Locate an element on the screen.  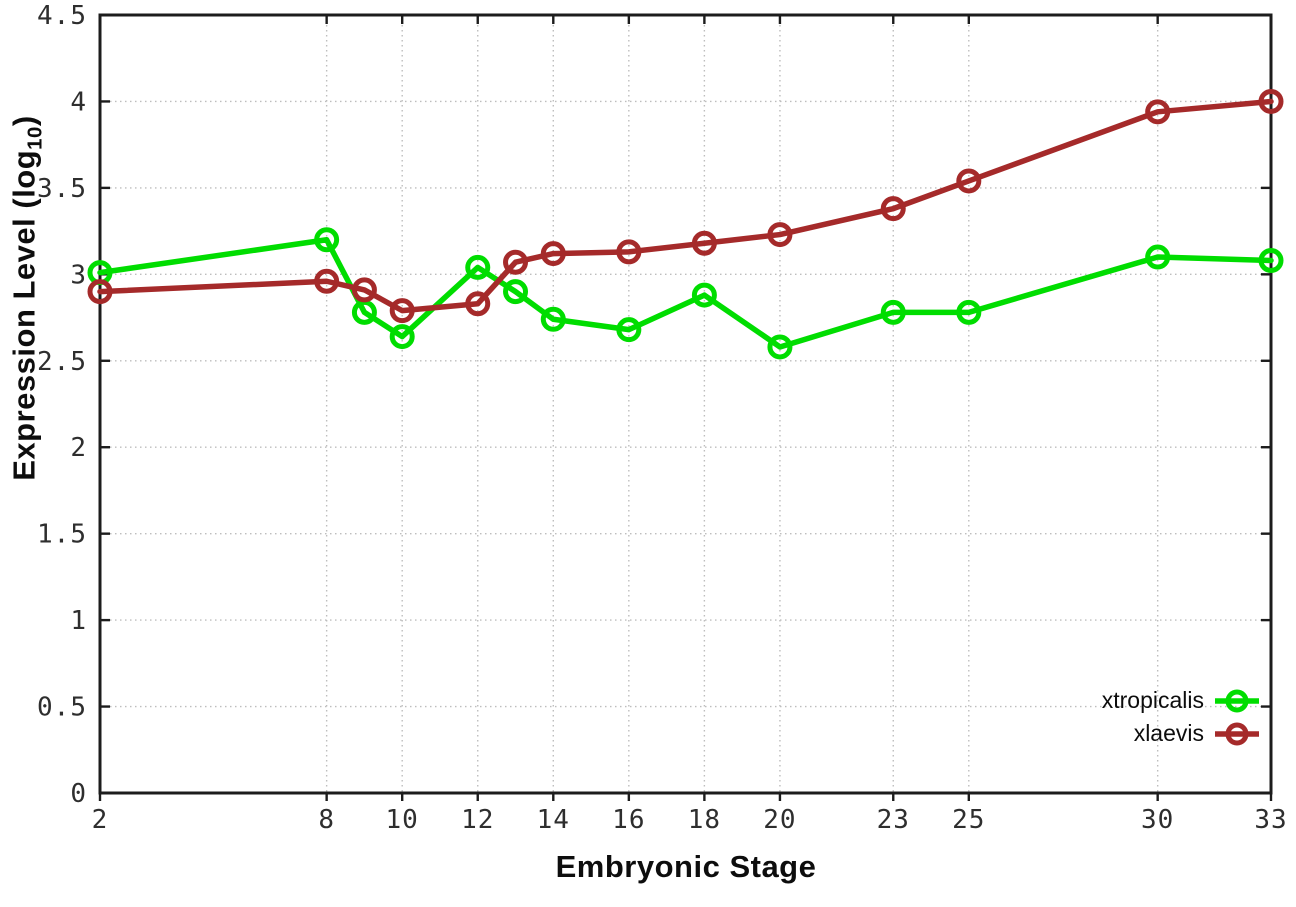
y-tick-label: 2 is located at coordinates (78, 448).